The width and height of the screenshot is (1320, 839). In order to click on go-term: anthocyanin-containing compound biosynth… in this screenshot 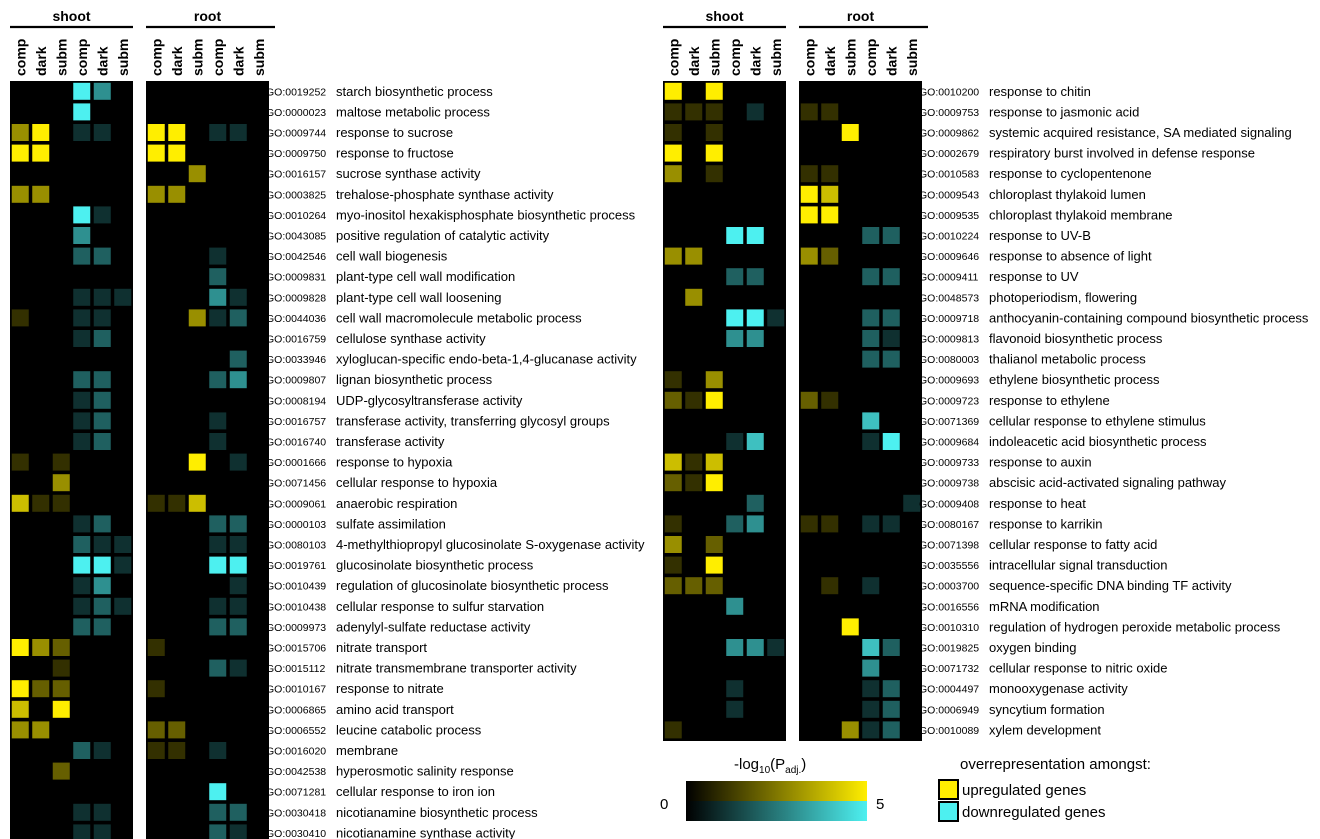, I will do `click(1149, 317)`.